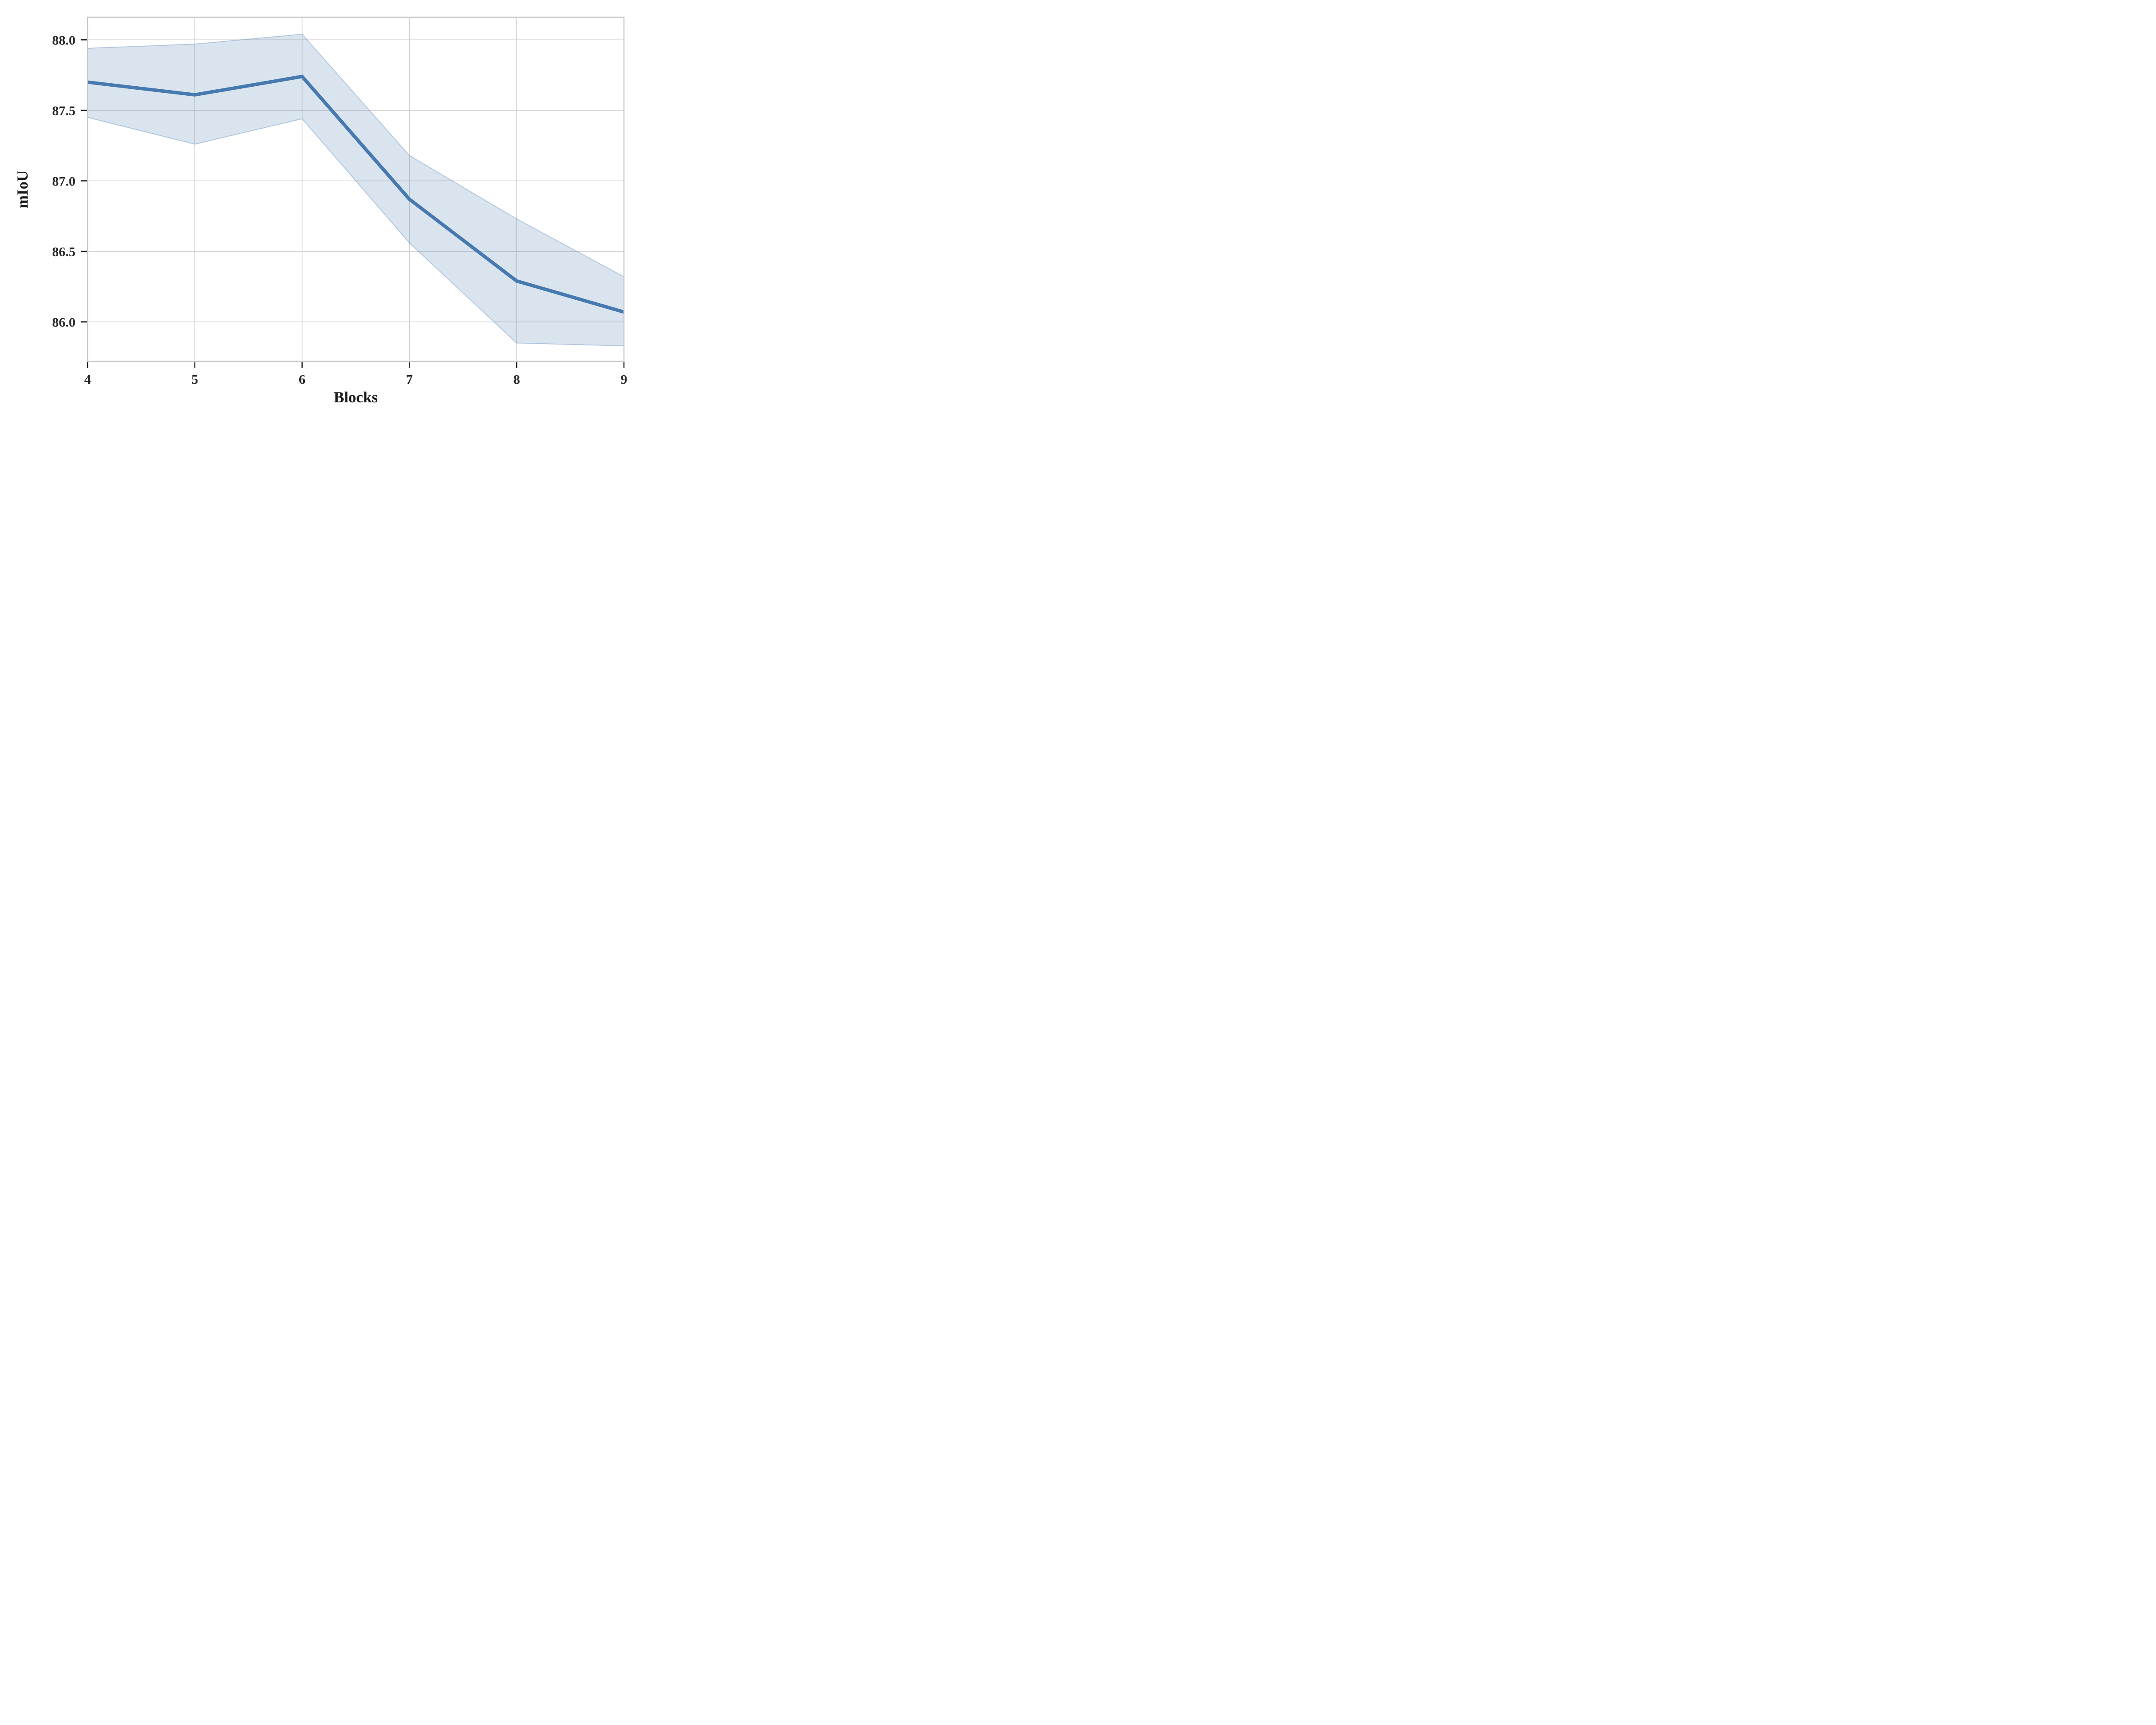  Describe the element at coordinates (63, 322) in the screenshot. I see `y-tick-label: 86.0` at that location.